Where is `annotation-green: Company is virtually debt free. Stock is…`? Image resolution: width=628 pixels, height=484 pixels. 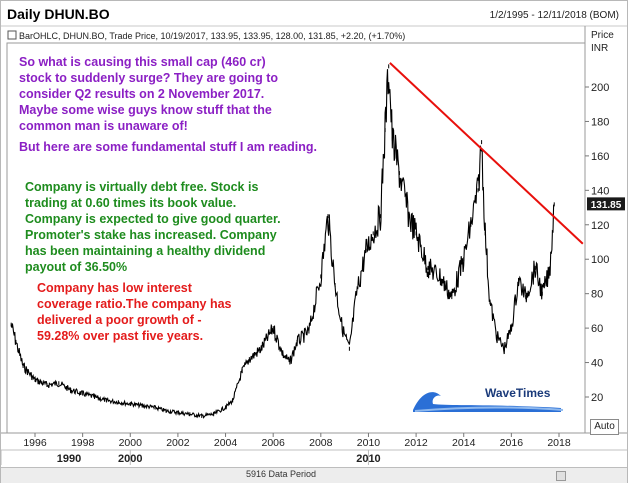 annotation-green: Company is virtually debt free. Stock is… is located at coordinates (153, 227).